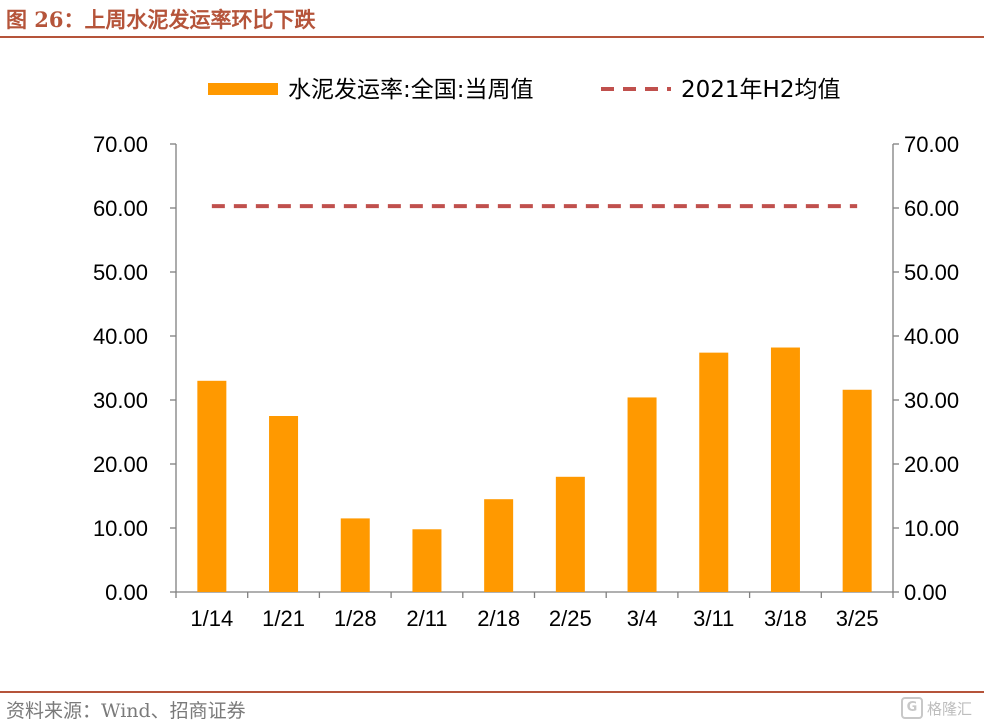 The image size is (984, 724). I want to click on y-tick-label-left: 0.00, so click(126, 592).